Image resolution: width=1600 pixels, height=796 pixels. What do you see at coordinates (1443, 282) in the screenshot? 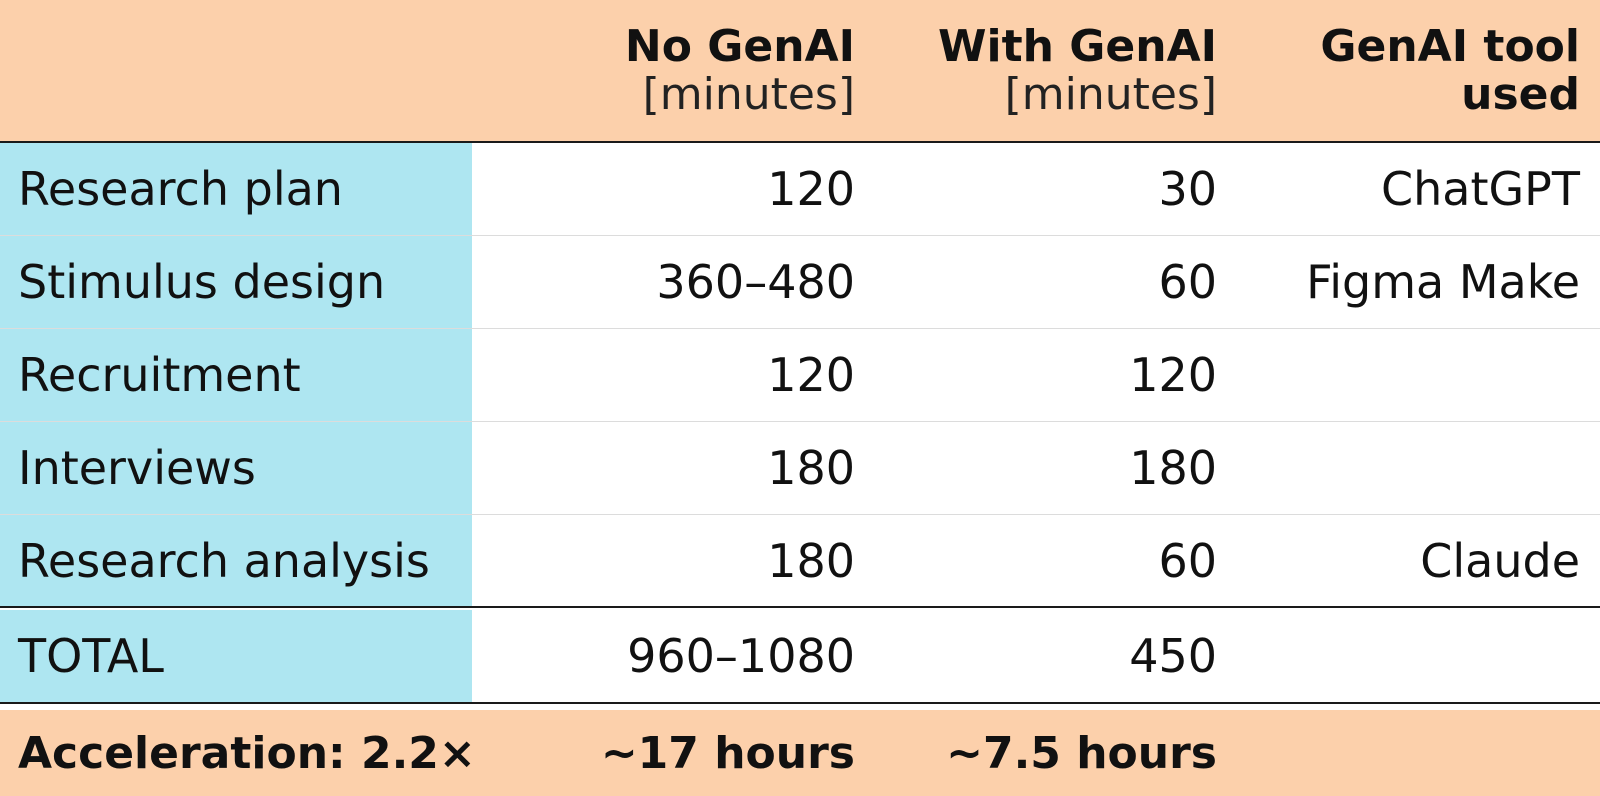
I see `tool-cell: Figma Make` at bounding box center [1443, 282].